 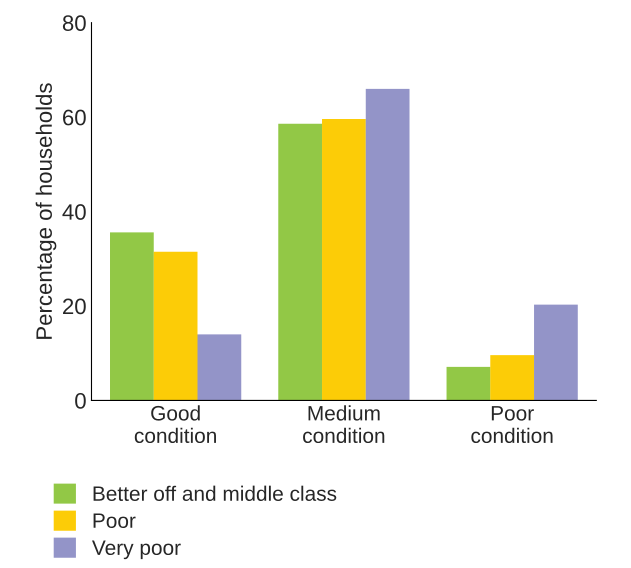 I want to click on legend-label: Very poor, so click(x=136, y=550).